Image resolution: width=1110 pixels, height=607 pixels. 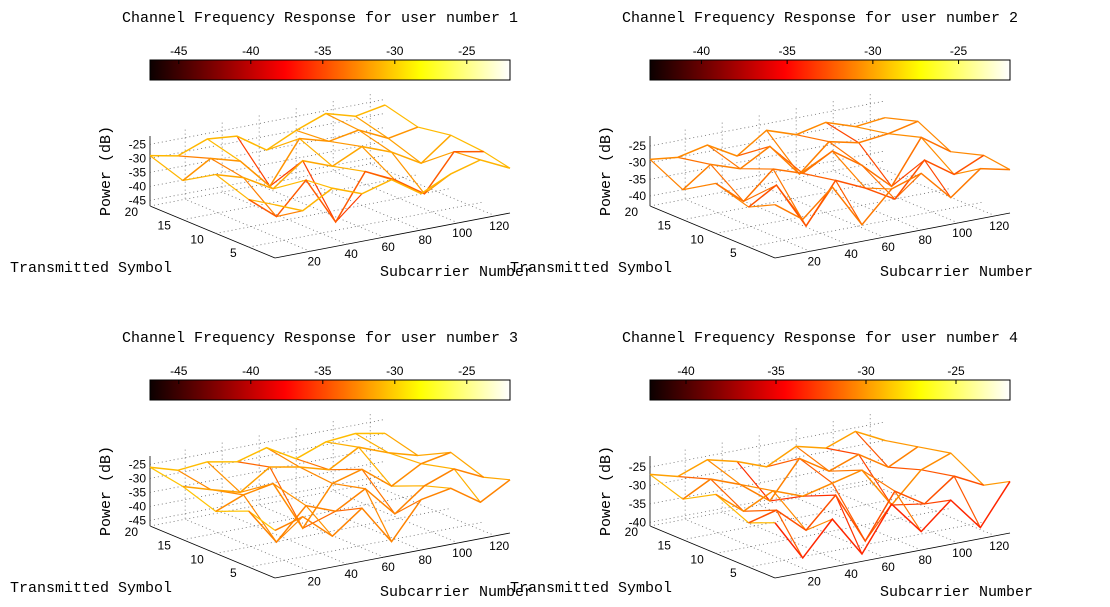 I want to click on x-tick-label: 60, so click(x=888, y=567).